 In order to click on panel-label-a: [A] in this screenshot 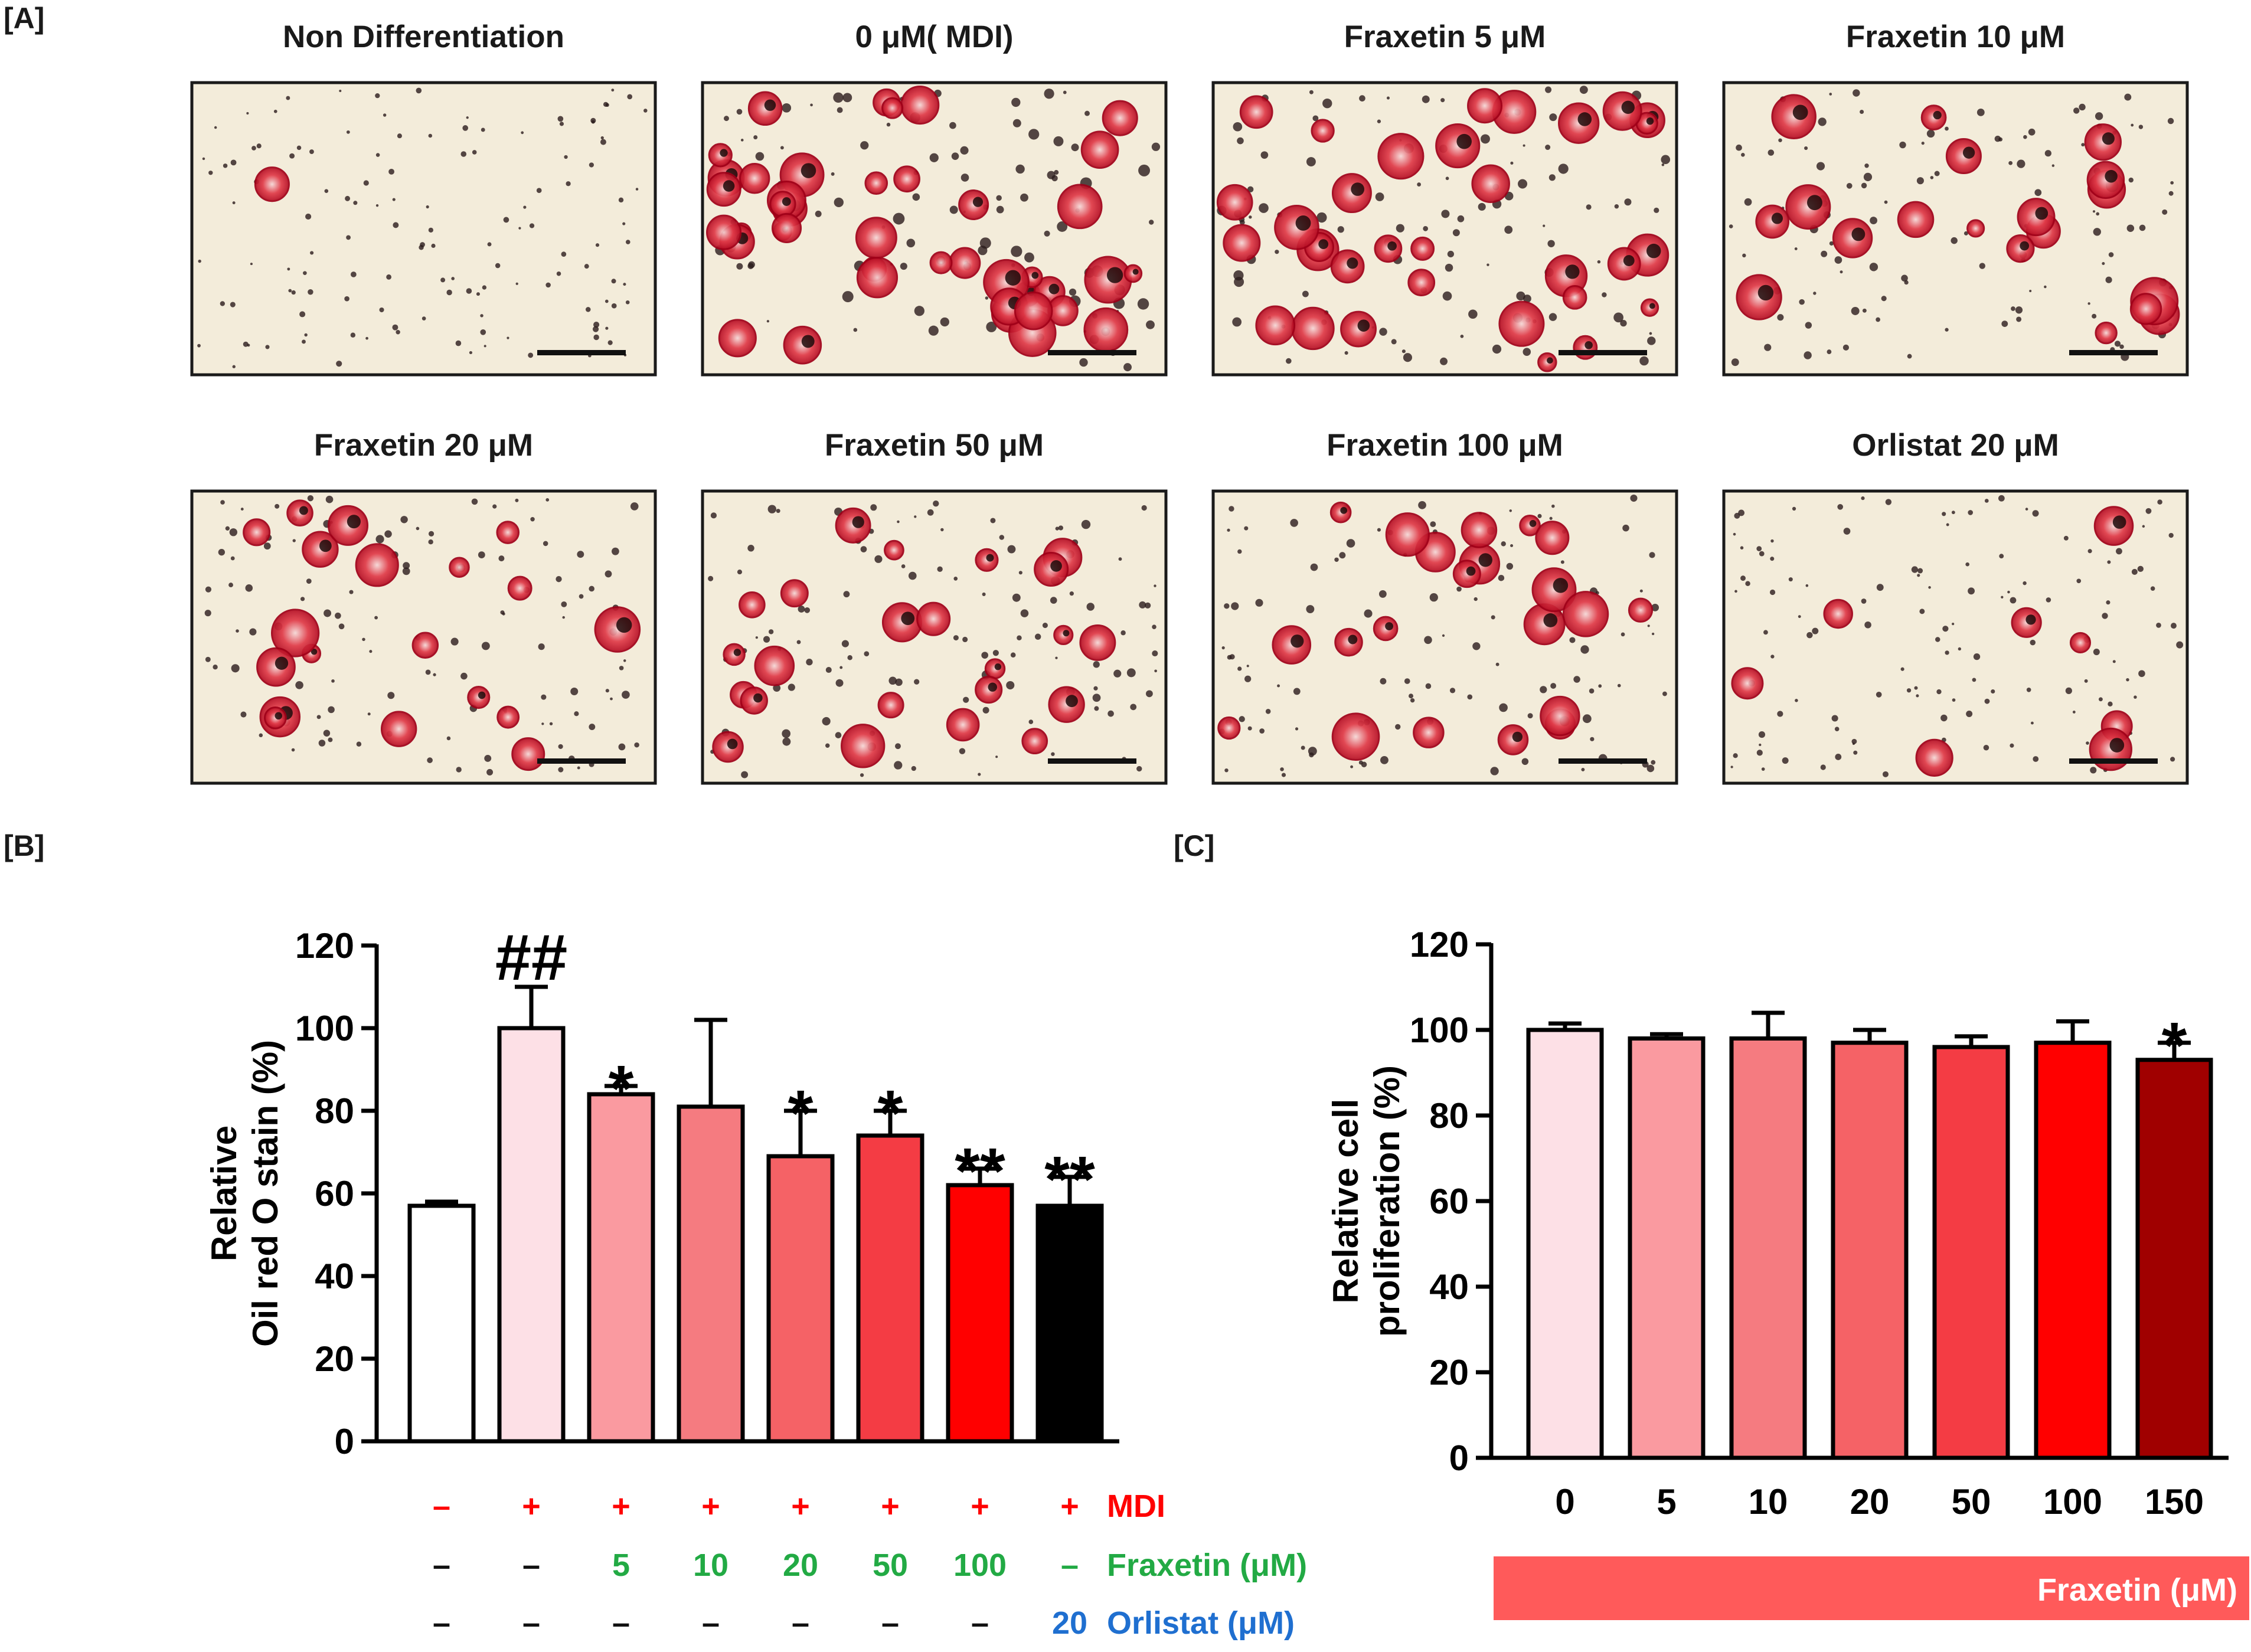, I will do `click(24, 18)`.